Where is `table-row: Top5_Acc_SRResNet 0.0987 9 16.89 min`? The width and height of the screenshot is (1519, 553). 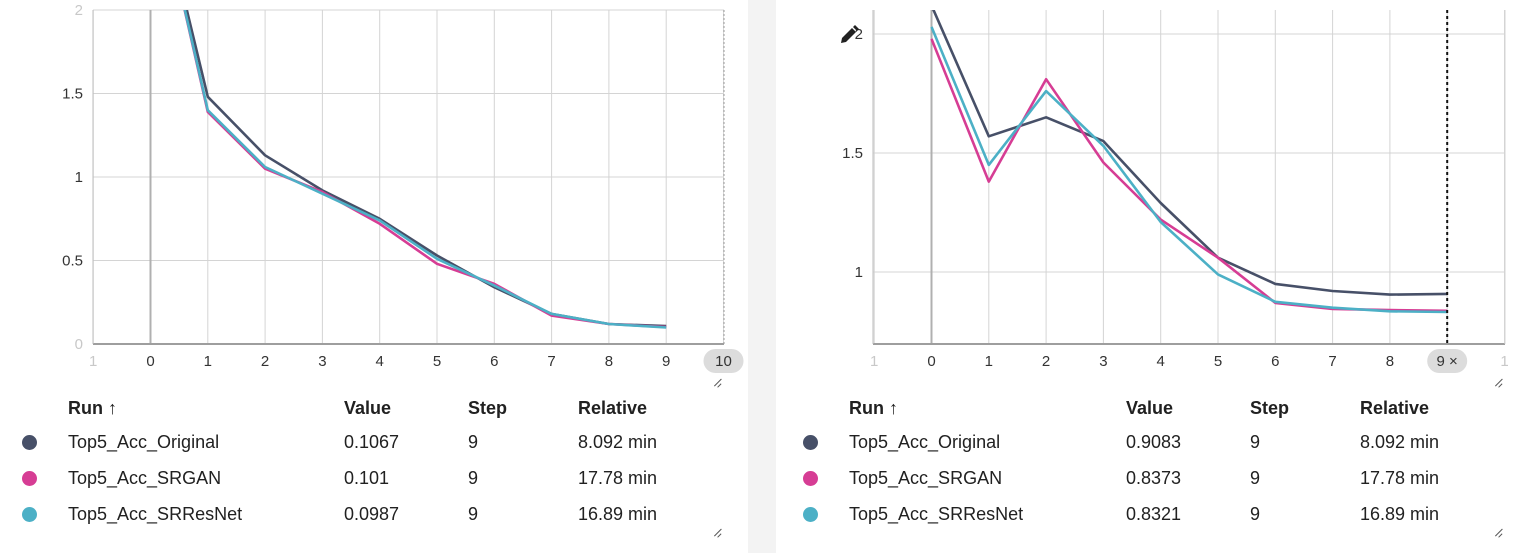 table-row: Top5_Acc_SRResNet 0.0987 9 16.89 min is located at coordinates (370, 514).